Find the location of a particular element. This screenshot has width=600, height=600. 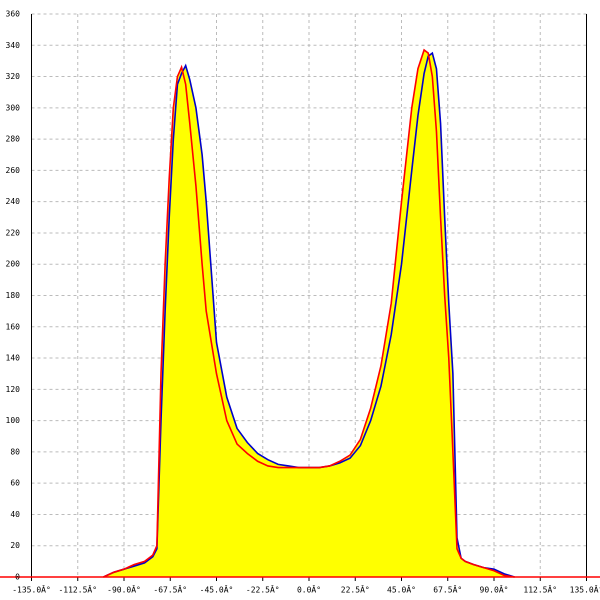

y-tick-label: 360 is located at coordinates (13, 14).